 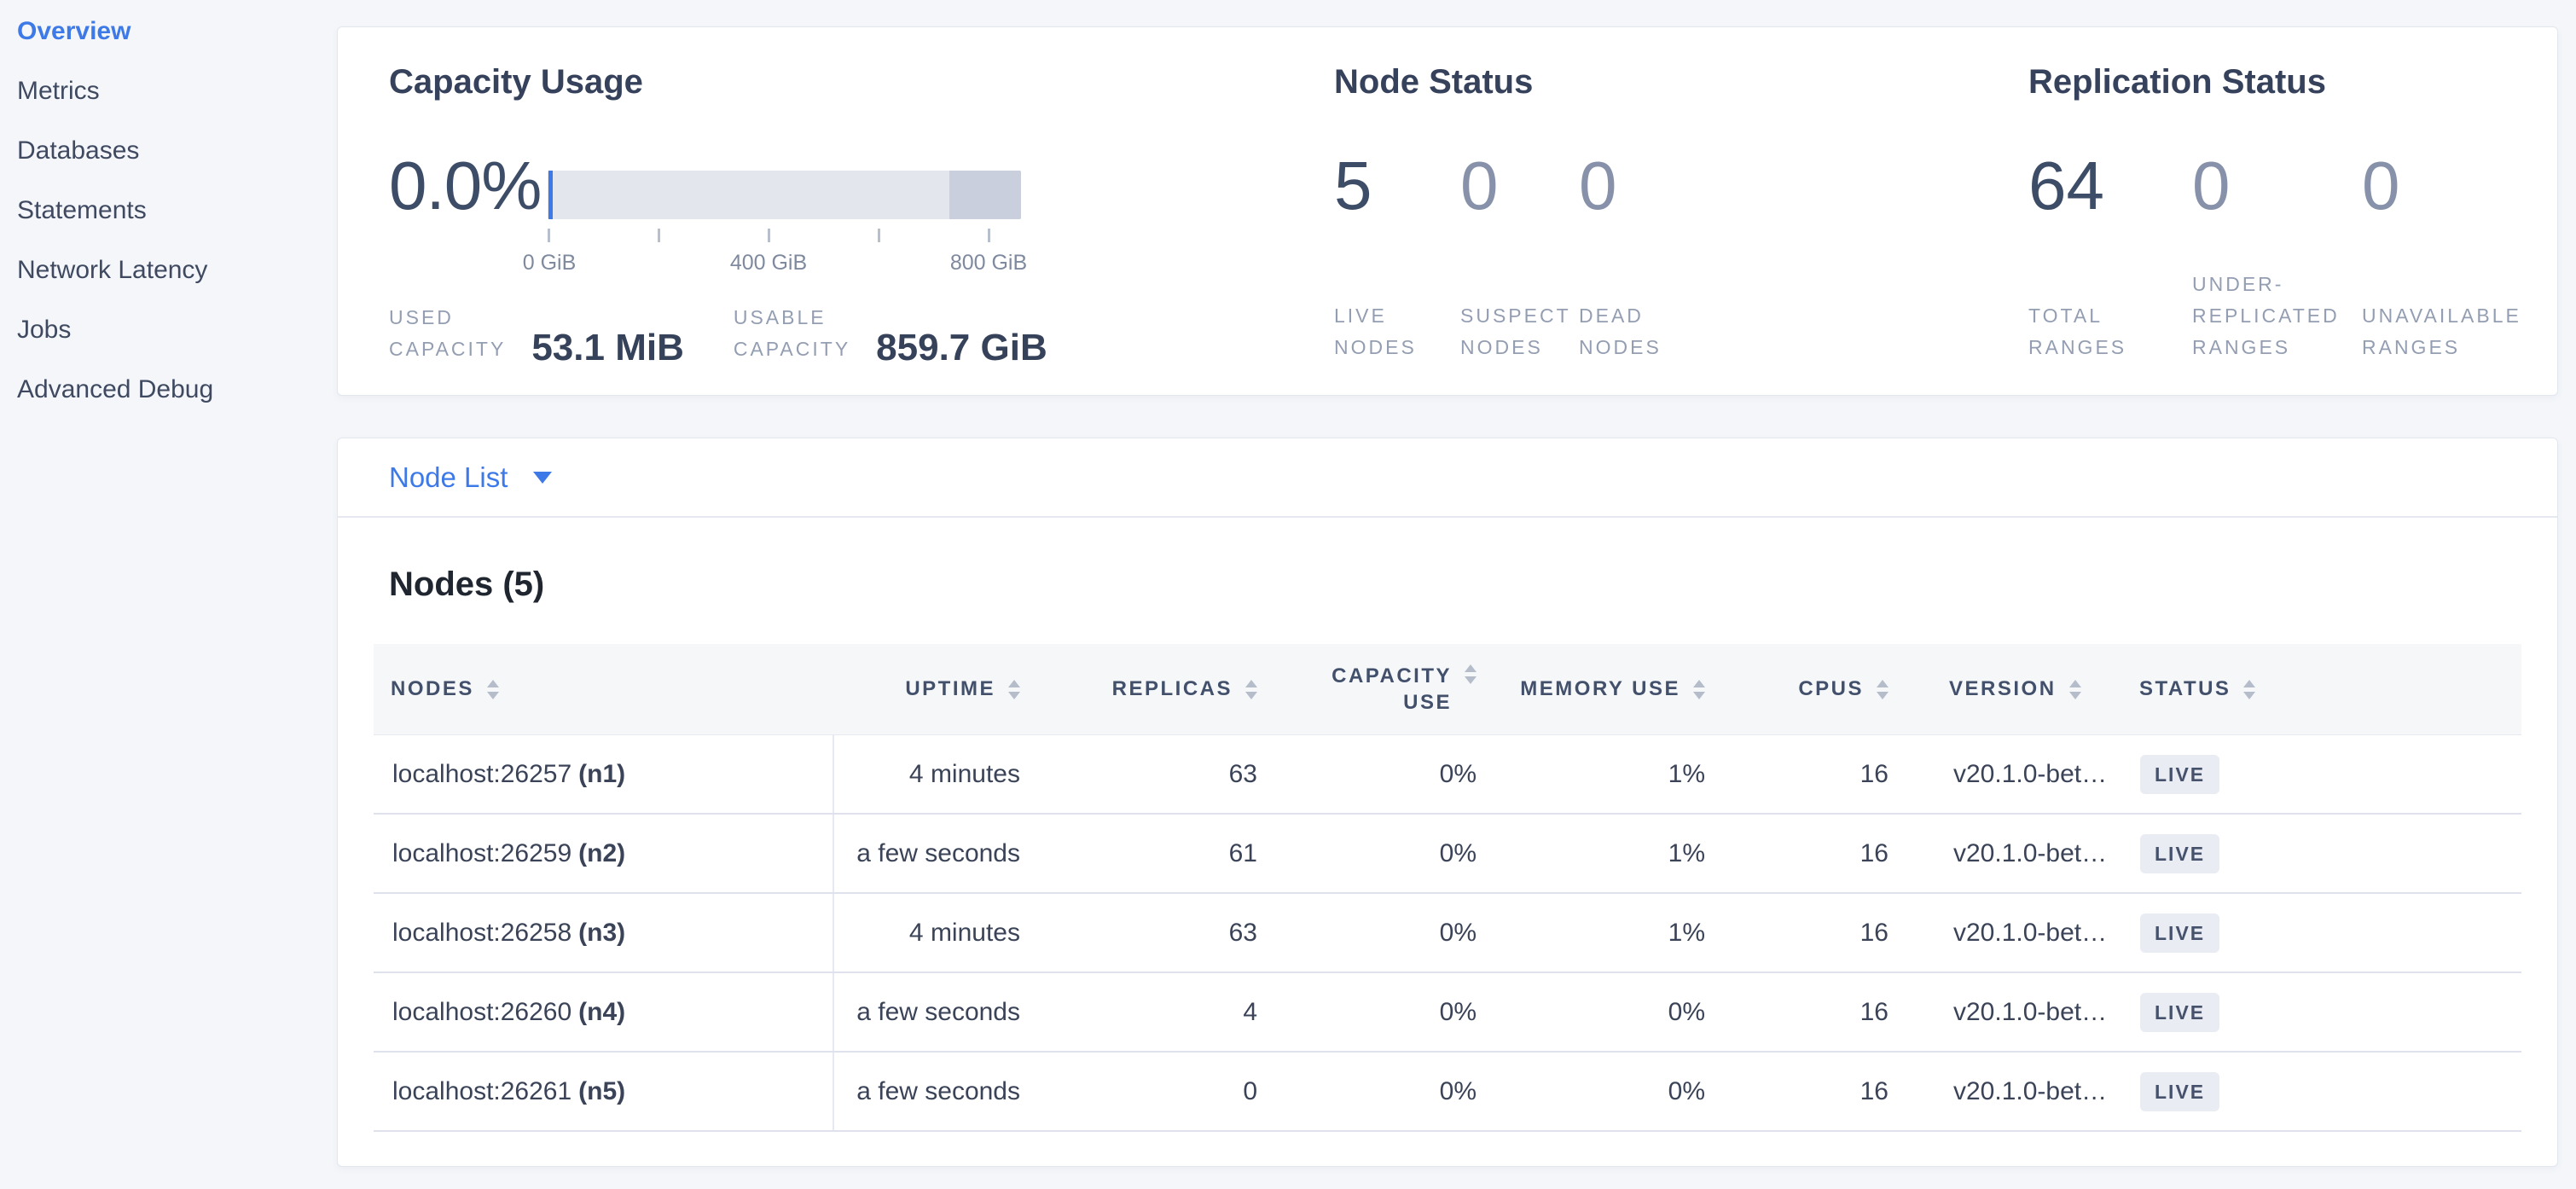 What do you see at coordinates (604, 1012) in the screenshot?
I see `node-address-cell: localhost:26260 (n4)` at bounding box center [604, 1012].